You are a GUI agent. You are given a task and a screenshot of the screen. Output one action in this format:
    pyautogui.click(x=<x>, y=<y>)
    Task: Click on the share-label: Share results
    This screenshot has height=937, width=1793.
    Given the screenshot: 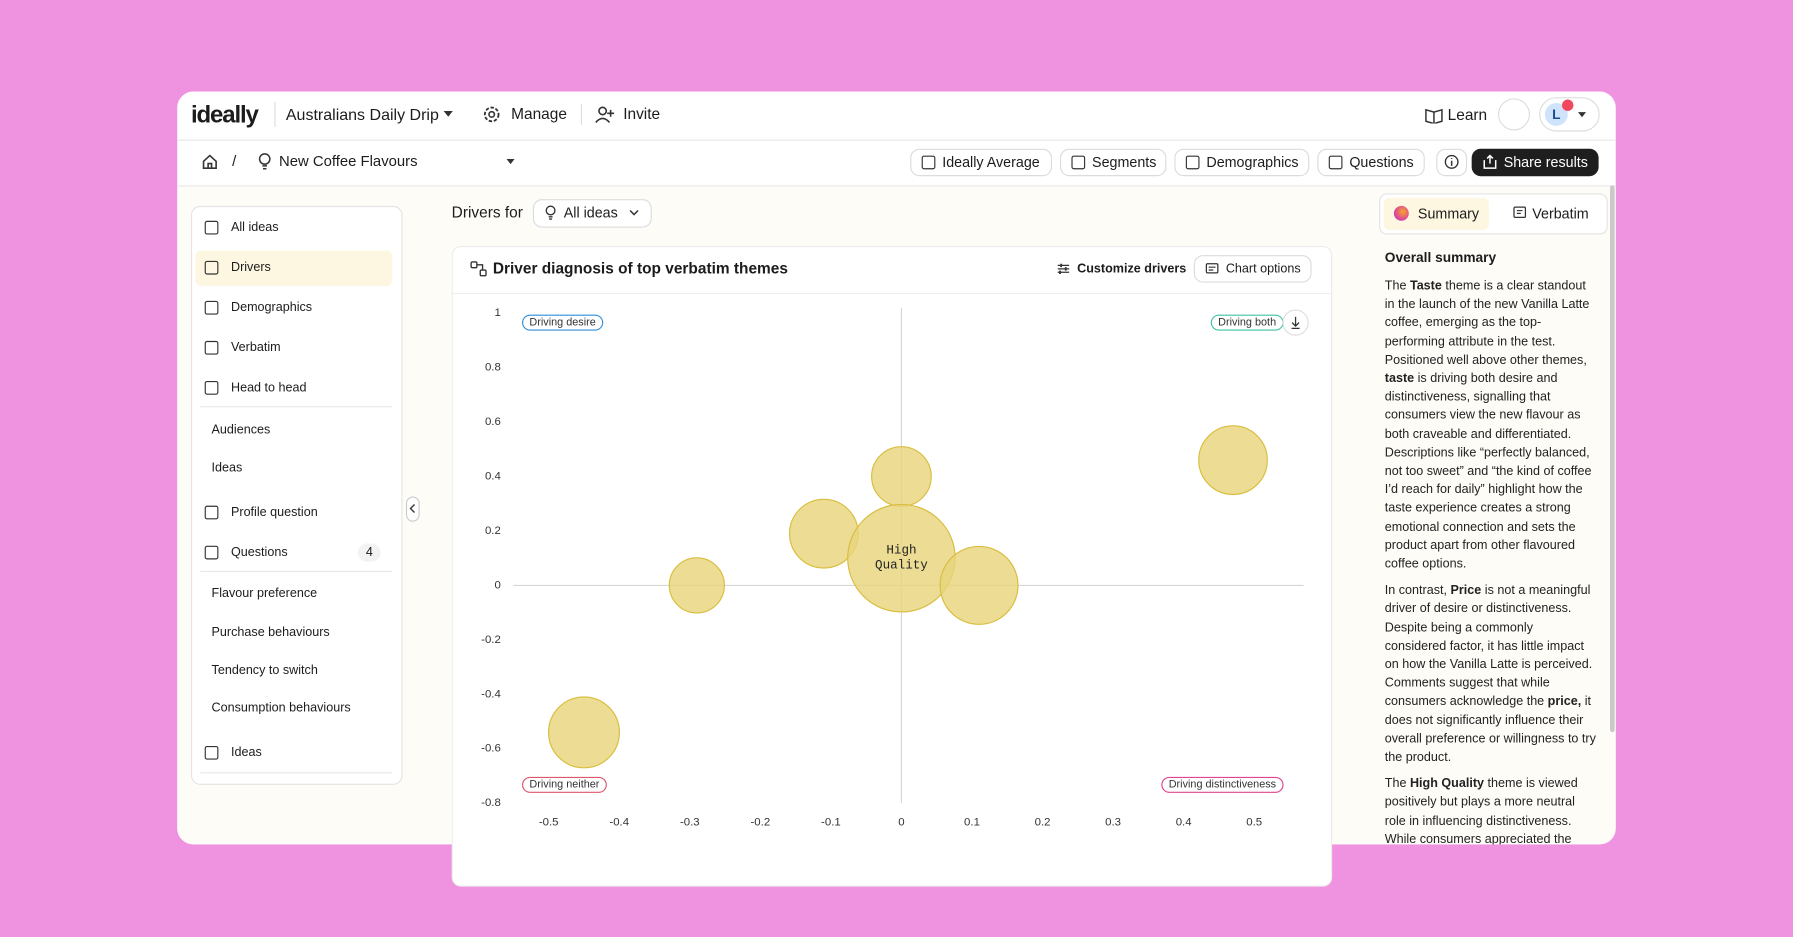 What is the action you would take?
    pyautogui.click(x=1545, y=162)
    